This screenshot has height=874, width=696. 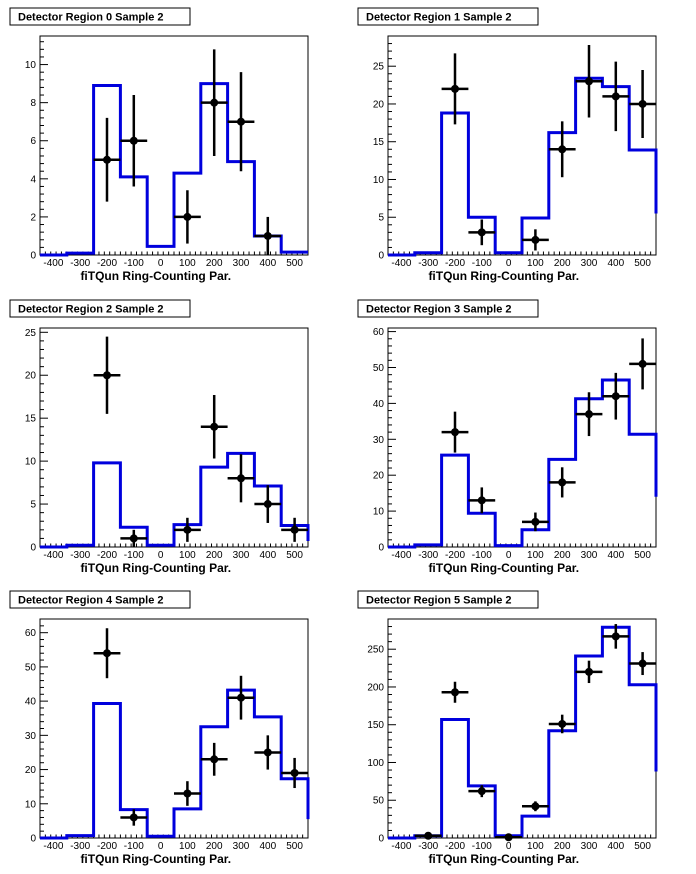 I want to click on y-tick-label: 8, so click(x=33, y=103).